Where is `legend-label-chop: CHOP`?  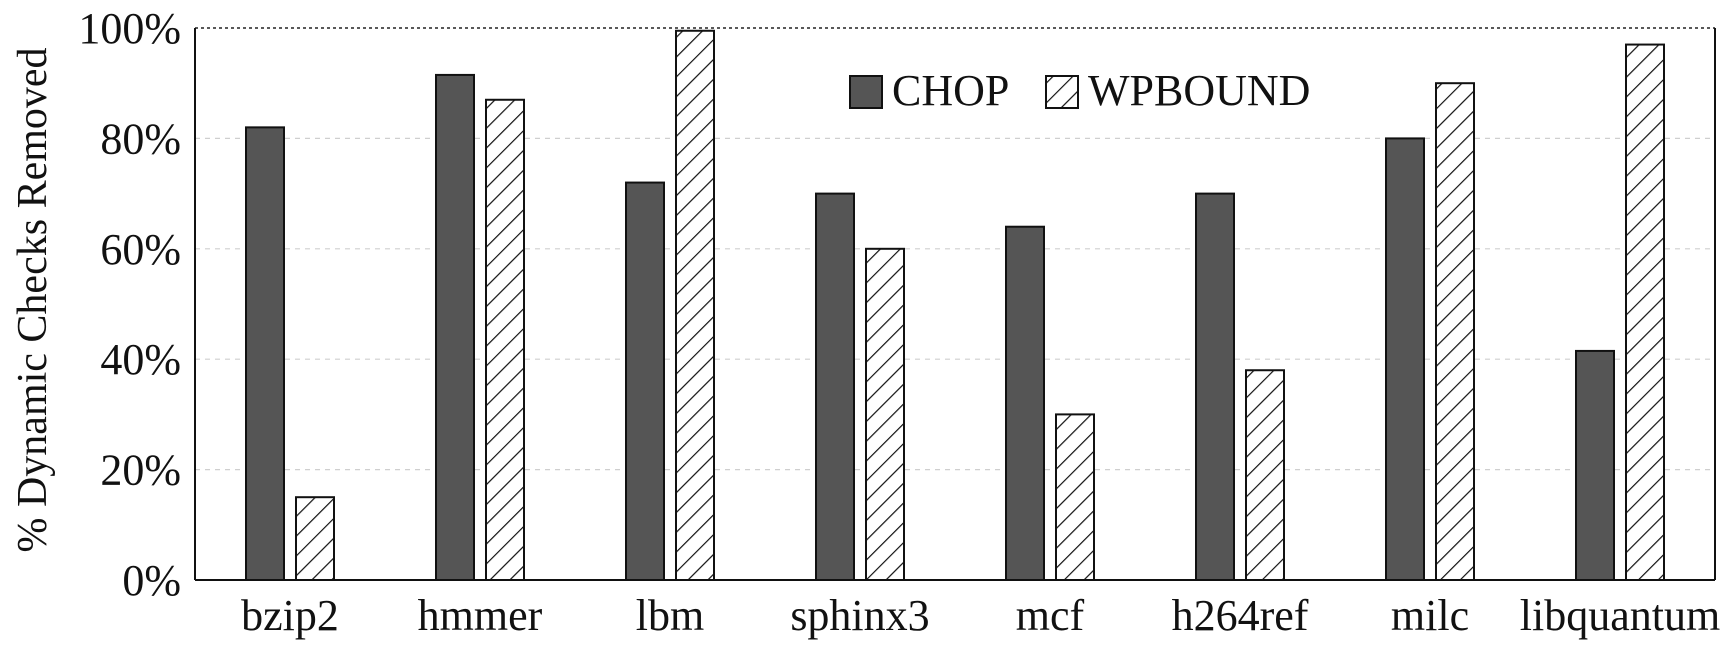
legend-label-chop: CHOP is located at coordinates (950, 90).